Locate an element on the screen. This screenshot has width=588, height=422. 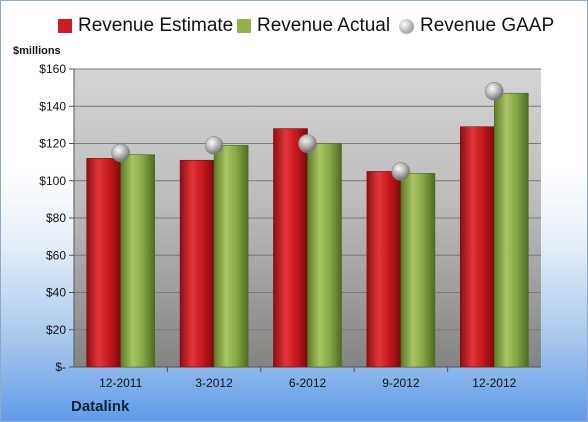
y-tick-label: $160 is located at coordinates (52, 69).